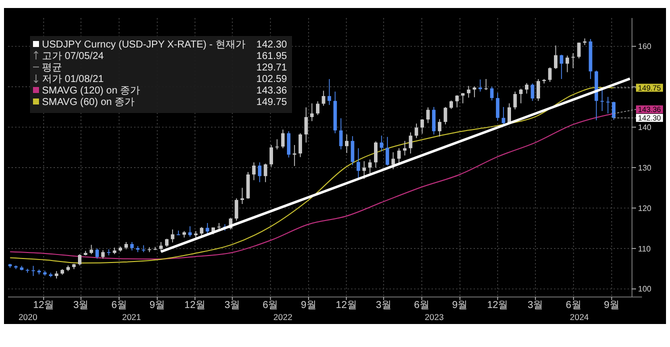 Image resolution: width=670 pixels, height=347 pixels. What do you see at coordinates (132, 317) in the screenshot?
I see `x2-tick-label: 2021` at bounding box center [132, 317].